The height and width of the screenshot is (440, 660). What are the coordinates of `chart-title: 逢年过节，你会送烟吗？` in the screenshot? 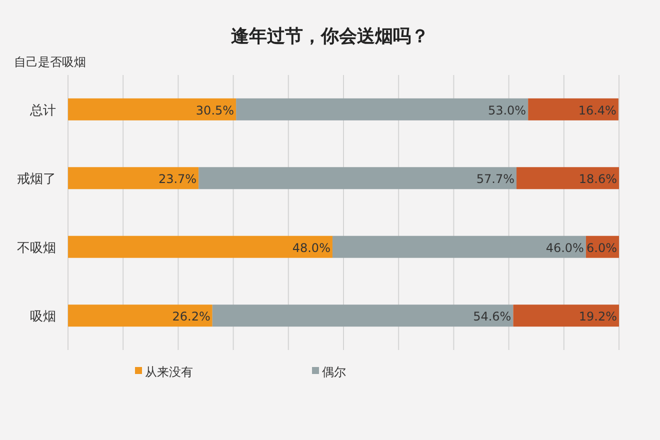 It's located at (330, 36).